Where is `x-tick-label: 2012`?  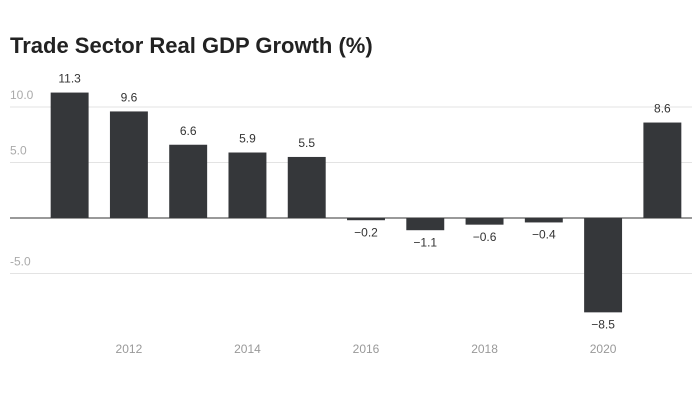 x-tick-label: 2012 is located at coordinates (129, 349).